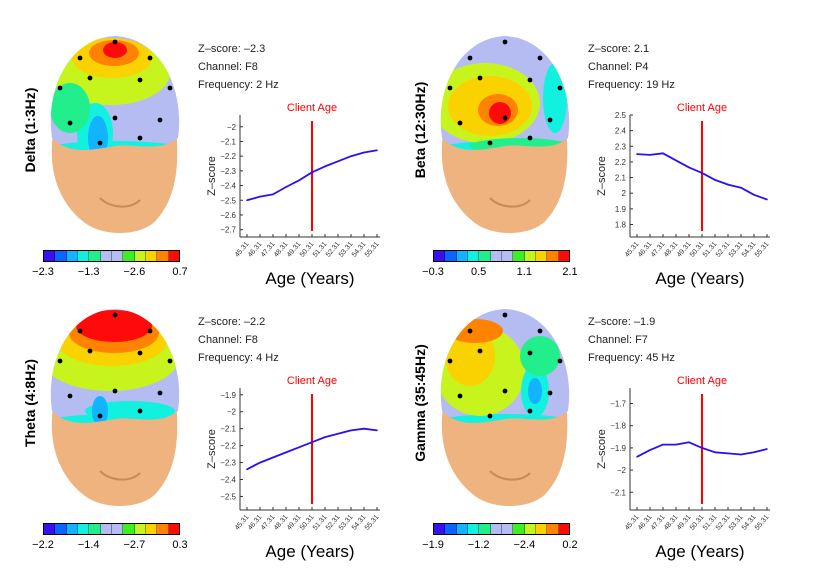  Describe the element at coordinates (180, 272) in the screenshot. I see `colorbar-label: 0.7` at that location.